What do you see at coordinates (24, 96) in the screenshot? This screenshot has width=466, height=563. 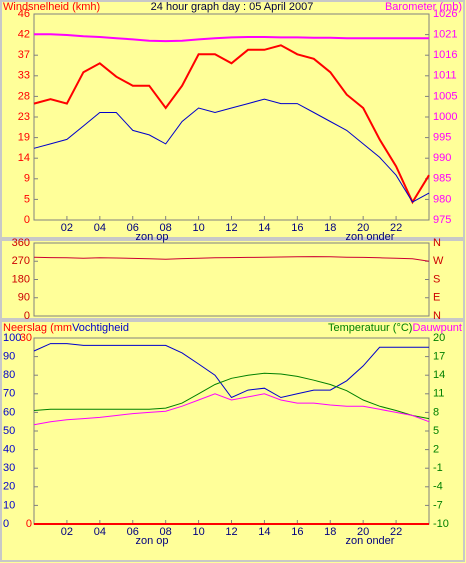 I see `y-tick-label: 28` at bounding box center [24, 96].